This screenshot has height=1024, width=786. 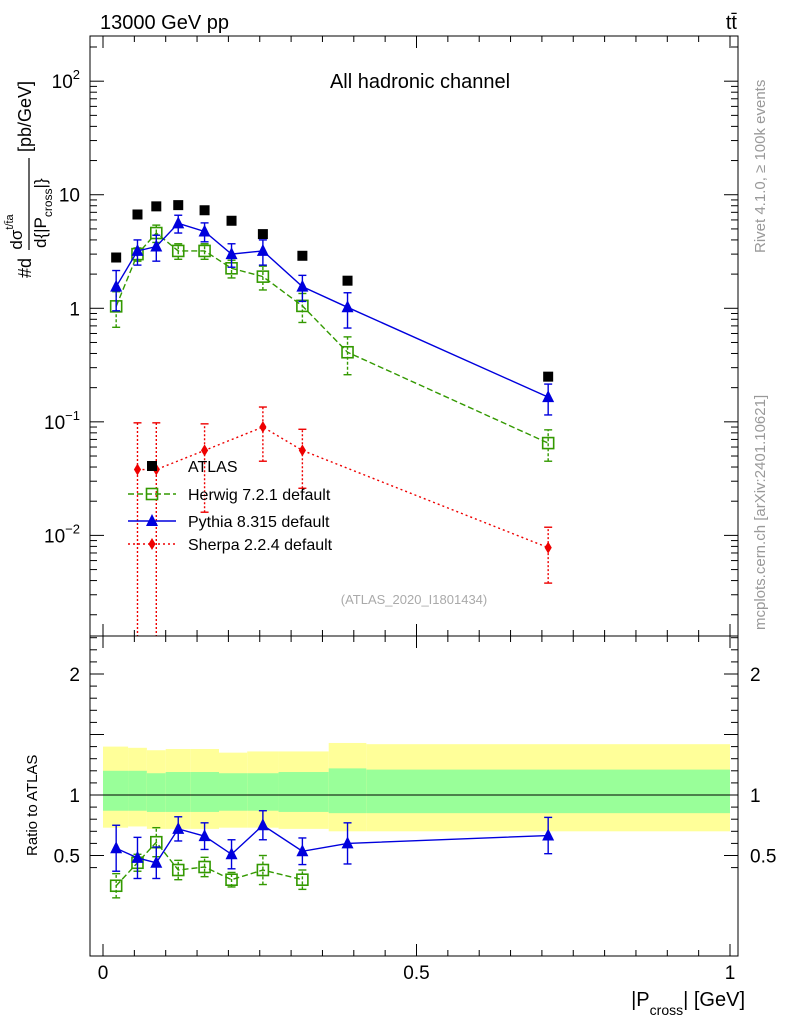 I want to click on x-axis-label: |Pcross| [GeV], so click(x=688, y=1003).